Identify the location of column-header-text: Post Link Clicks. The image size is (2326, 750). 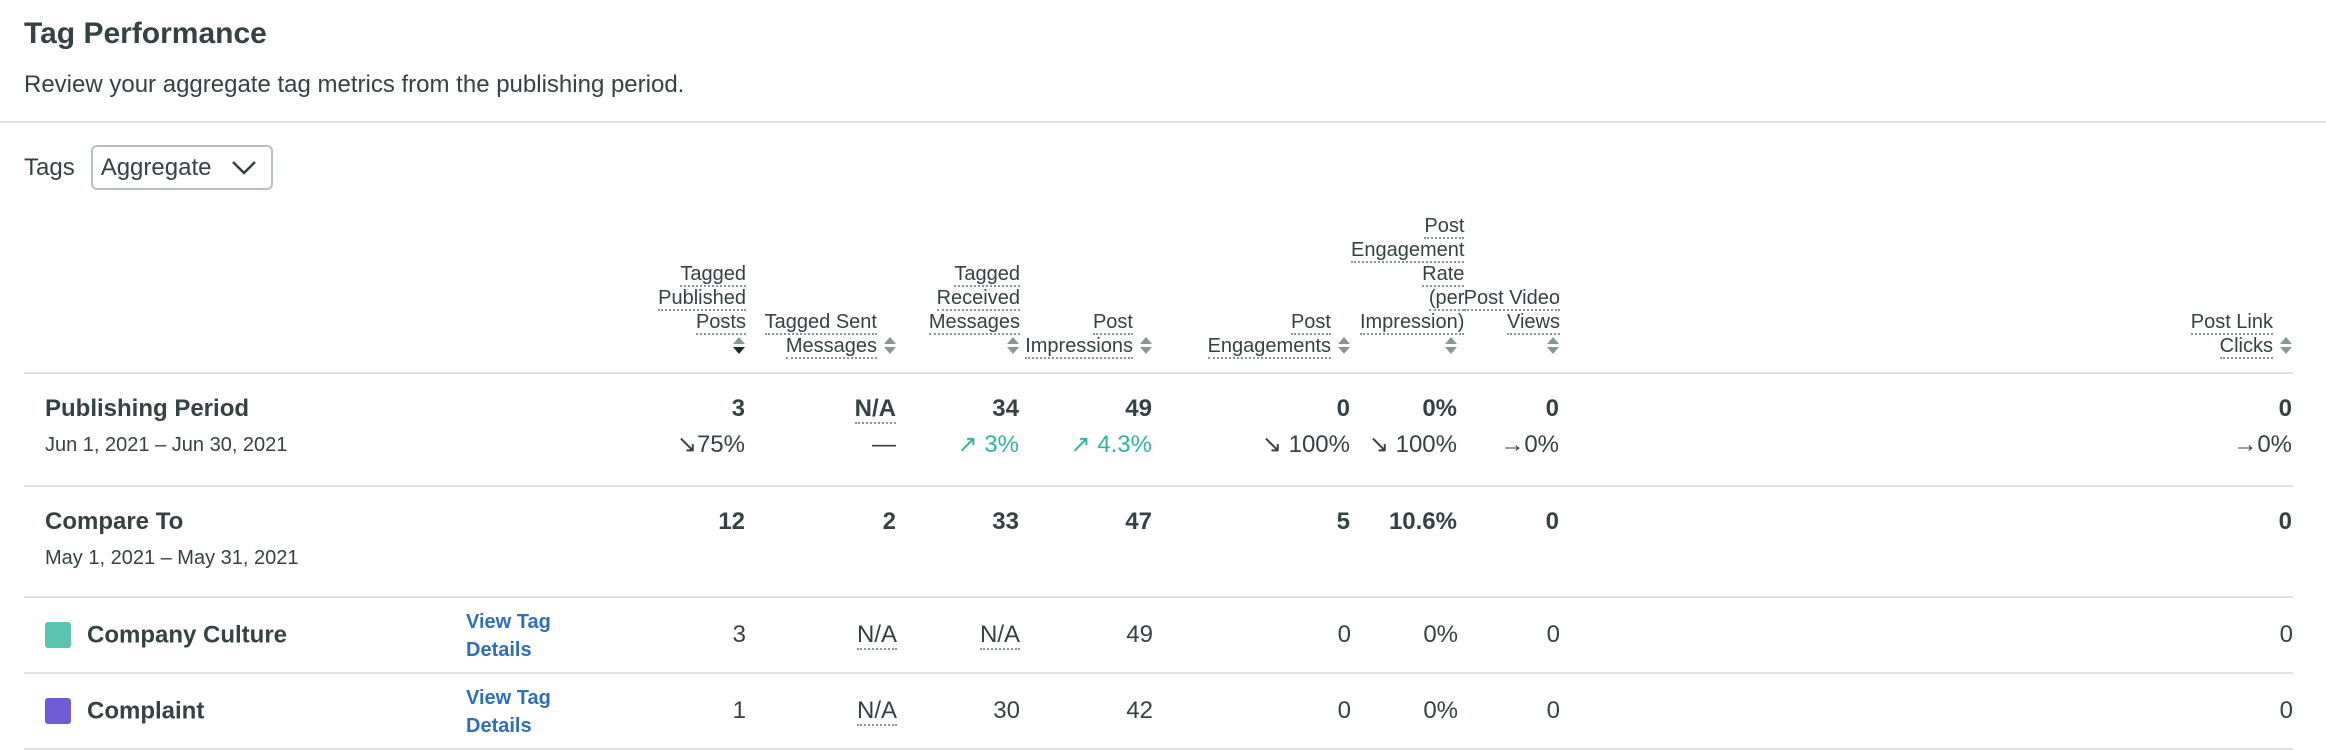
(2231, 334).